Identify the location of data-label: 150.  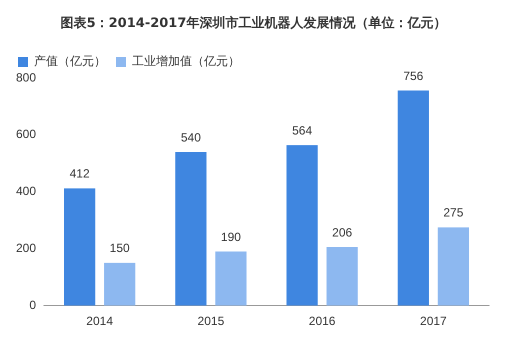
(120, 248).